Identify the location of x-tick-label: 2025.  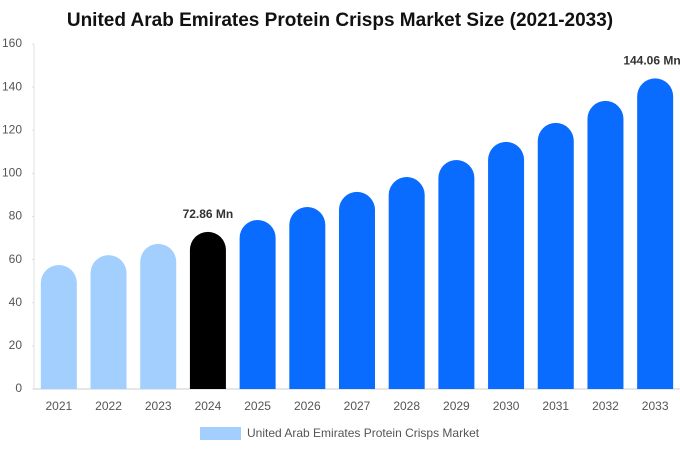
(257, 406).